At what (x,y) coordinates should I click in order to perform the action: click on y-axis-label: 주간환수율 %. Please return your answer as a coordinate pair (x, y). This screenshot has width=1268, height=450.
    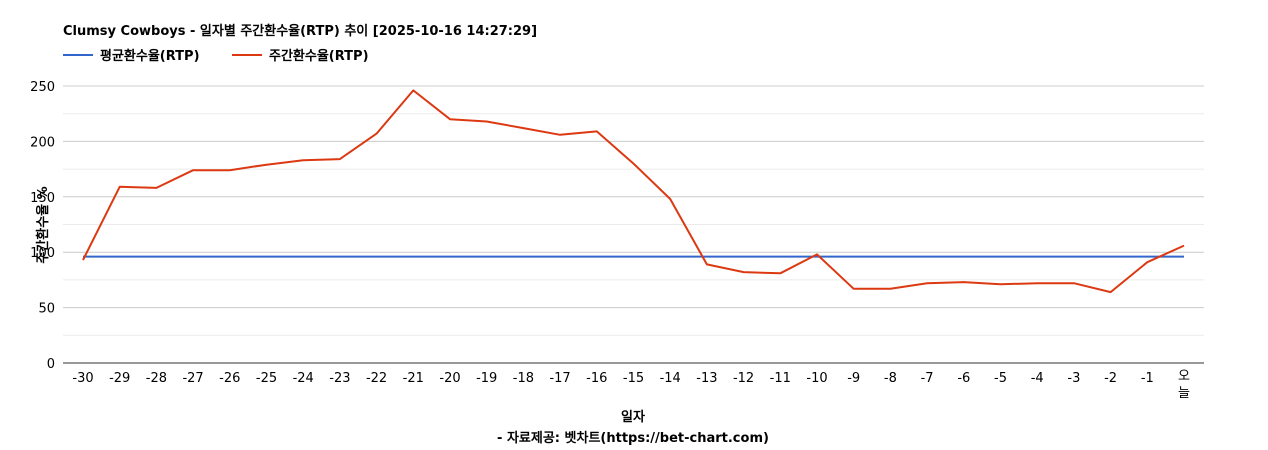
    Looking at the image, I should click on (43, 224).